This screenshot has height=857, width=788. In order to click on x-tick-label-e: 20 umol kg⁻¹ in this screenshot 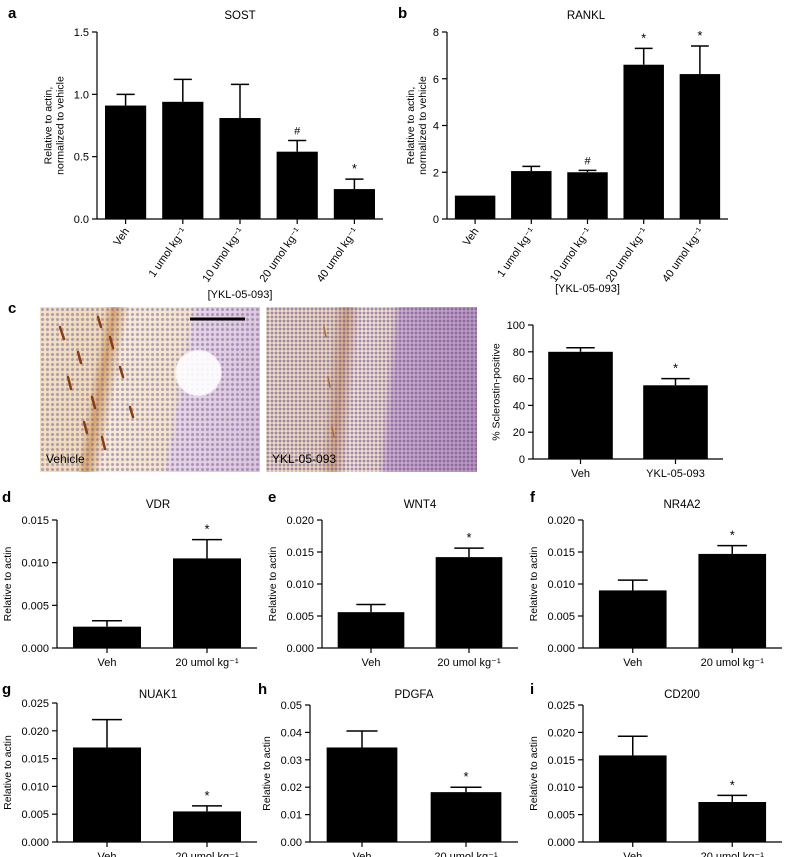, I will do `click(469, 663)`.